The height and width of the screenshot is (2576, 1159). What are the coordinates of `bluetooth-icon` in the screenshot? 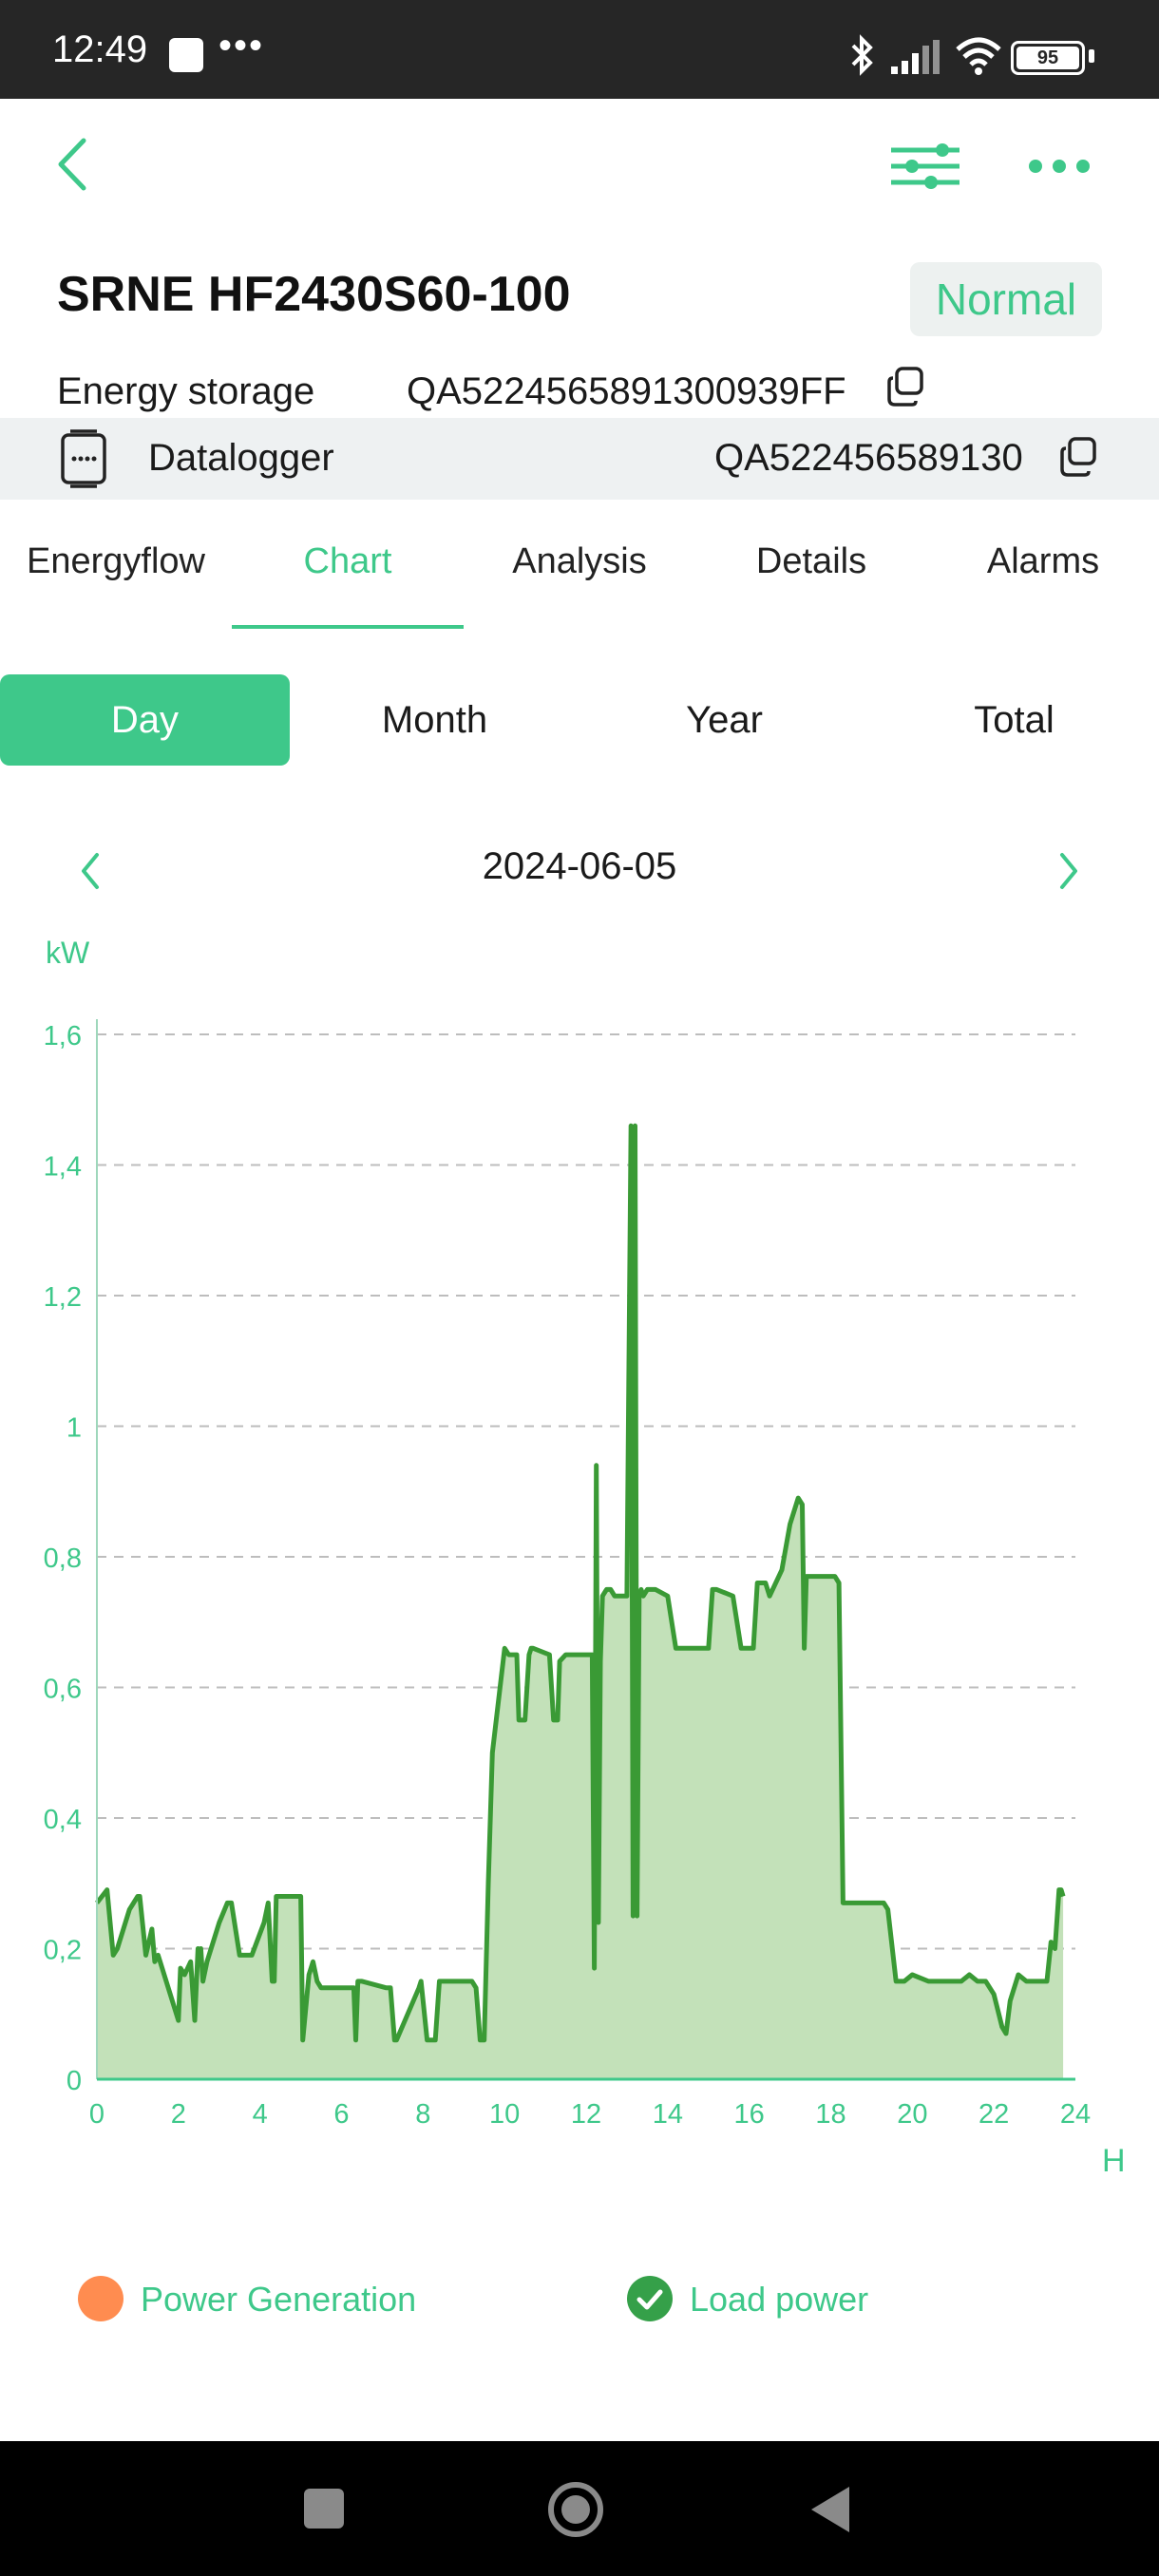 It's located at (862, 55).